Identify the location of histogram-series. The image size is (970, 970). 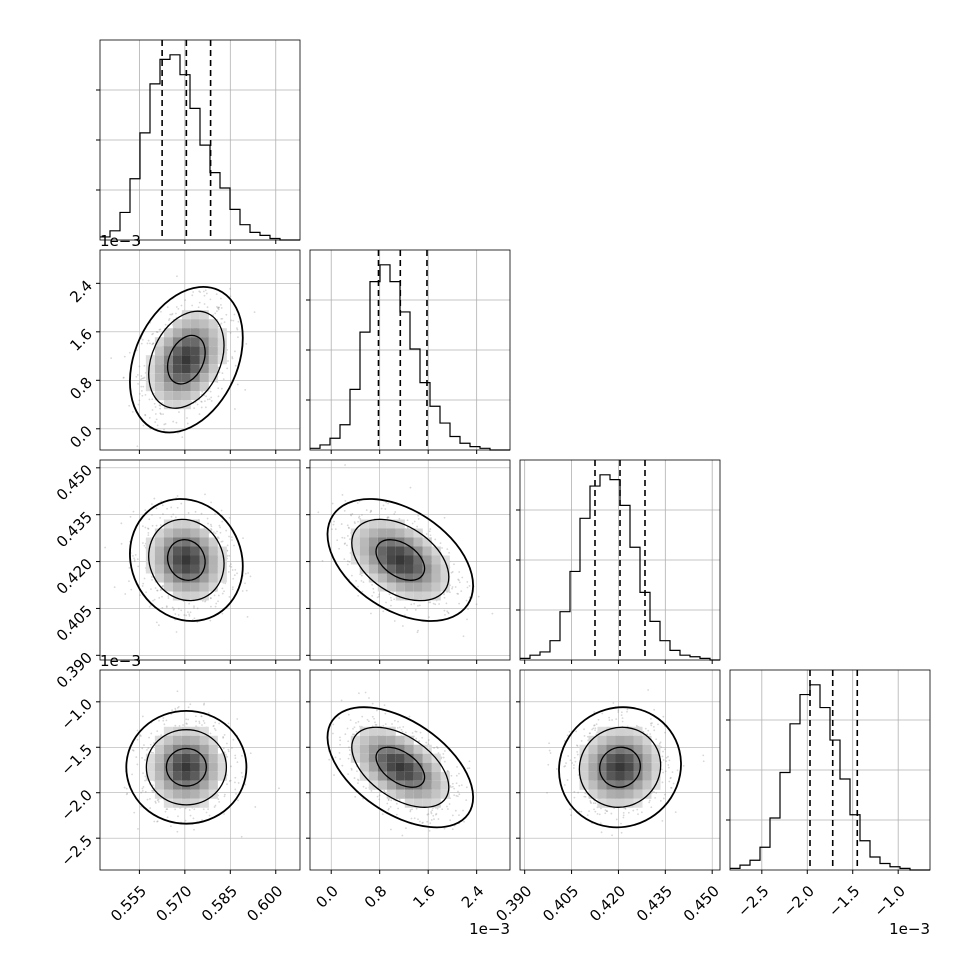
(200, 147).